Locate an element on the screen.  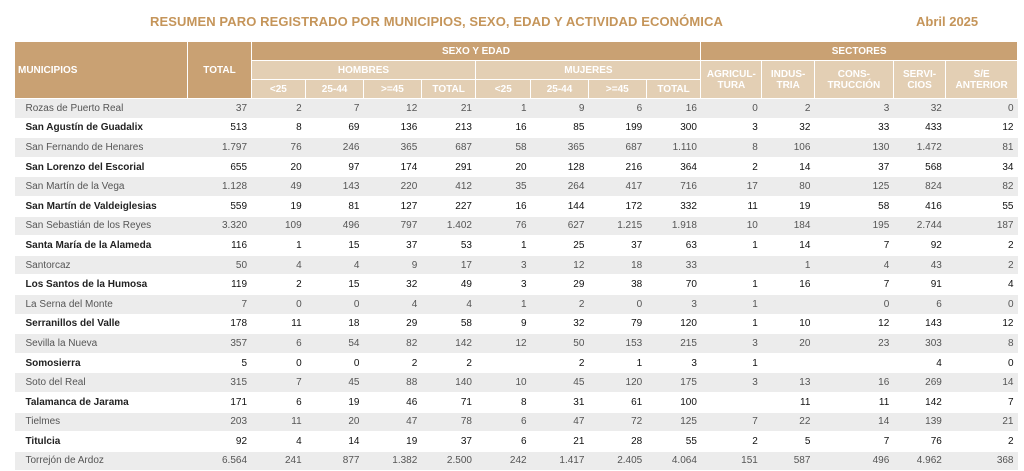
cell-hombres-total: 1.402 is located at coordinates (448, 226).